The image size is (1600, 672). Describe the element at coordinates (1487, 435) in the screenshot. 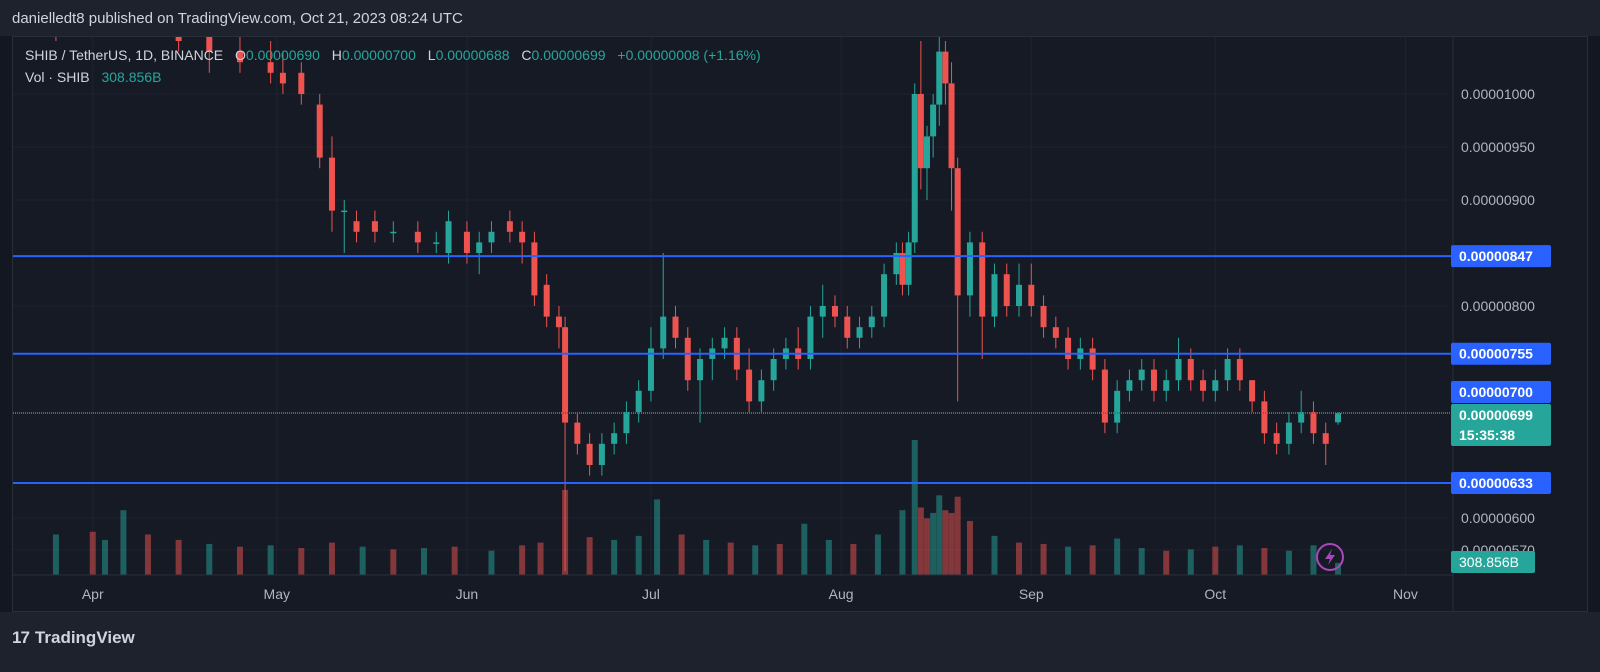

I see `current-price-label: 15:35:38` at that location.